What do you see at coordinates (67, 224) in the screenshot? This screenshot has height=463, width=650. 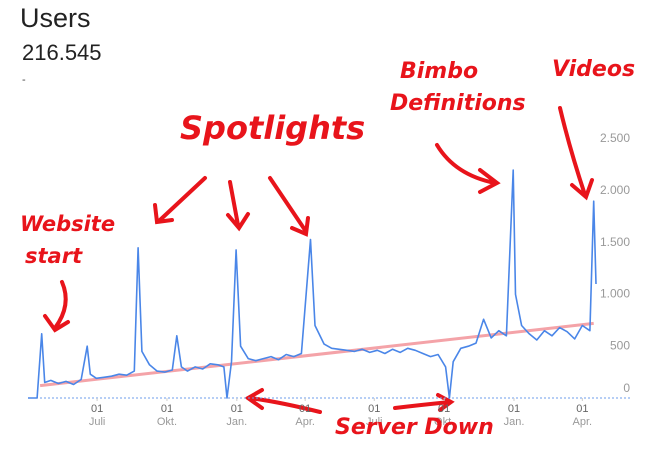 I see `annotation: Website` at bounding box center [67, 224].